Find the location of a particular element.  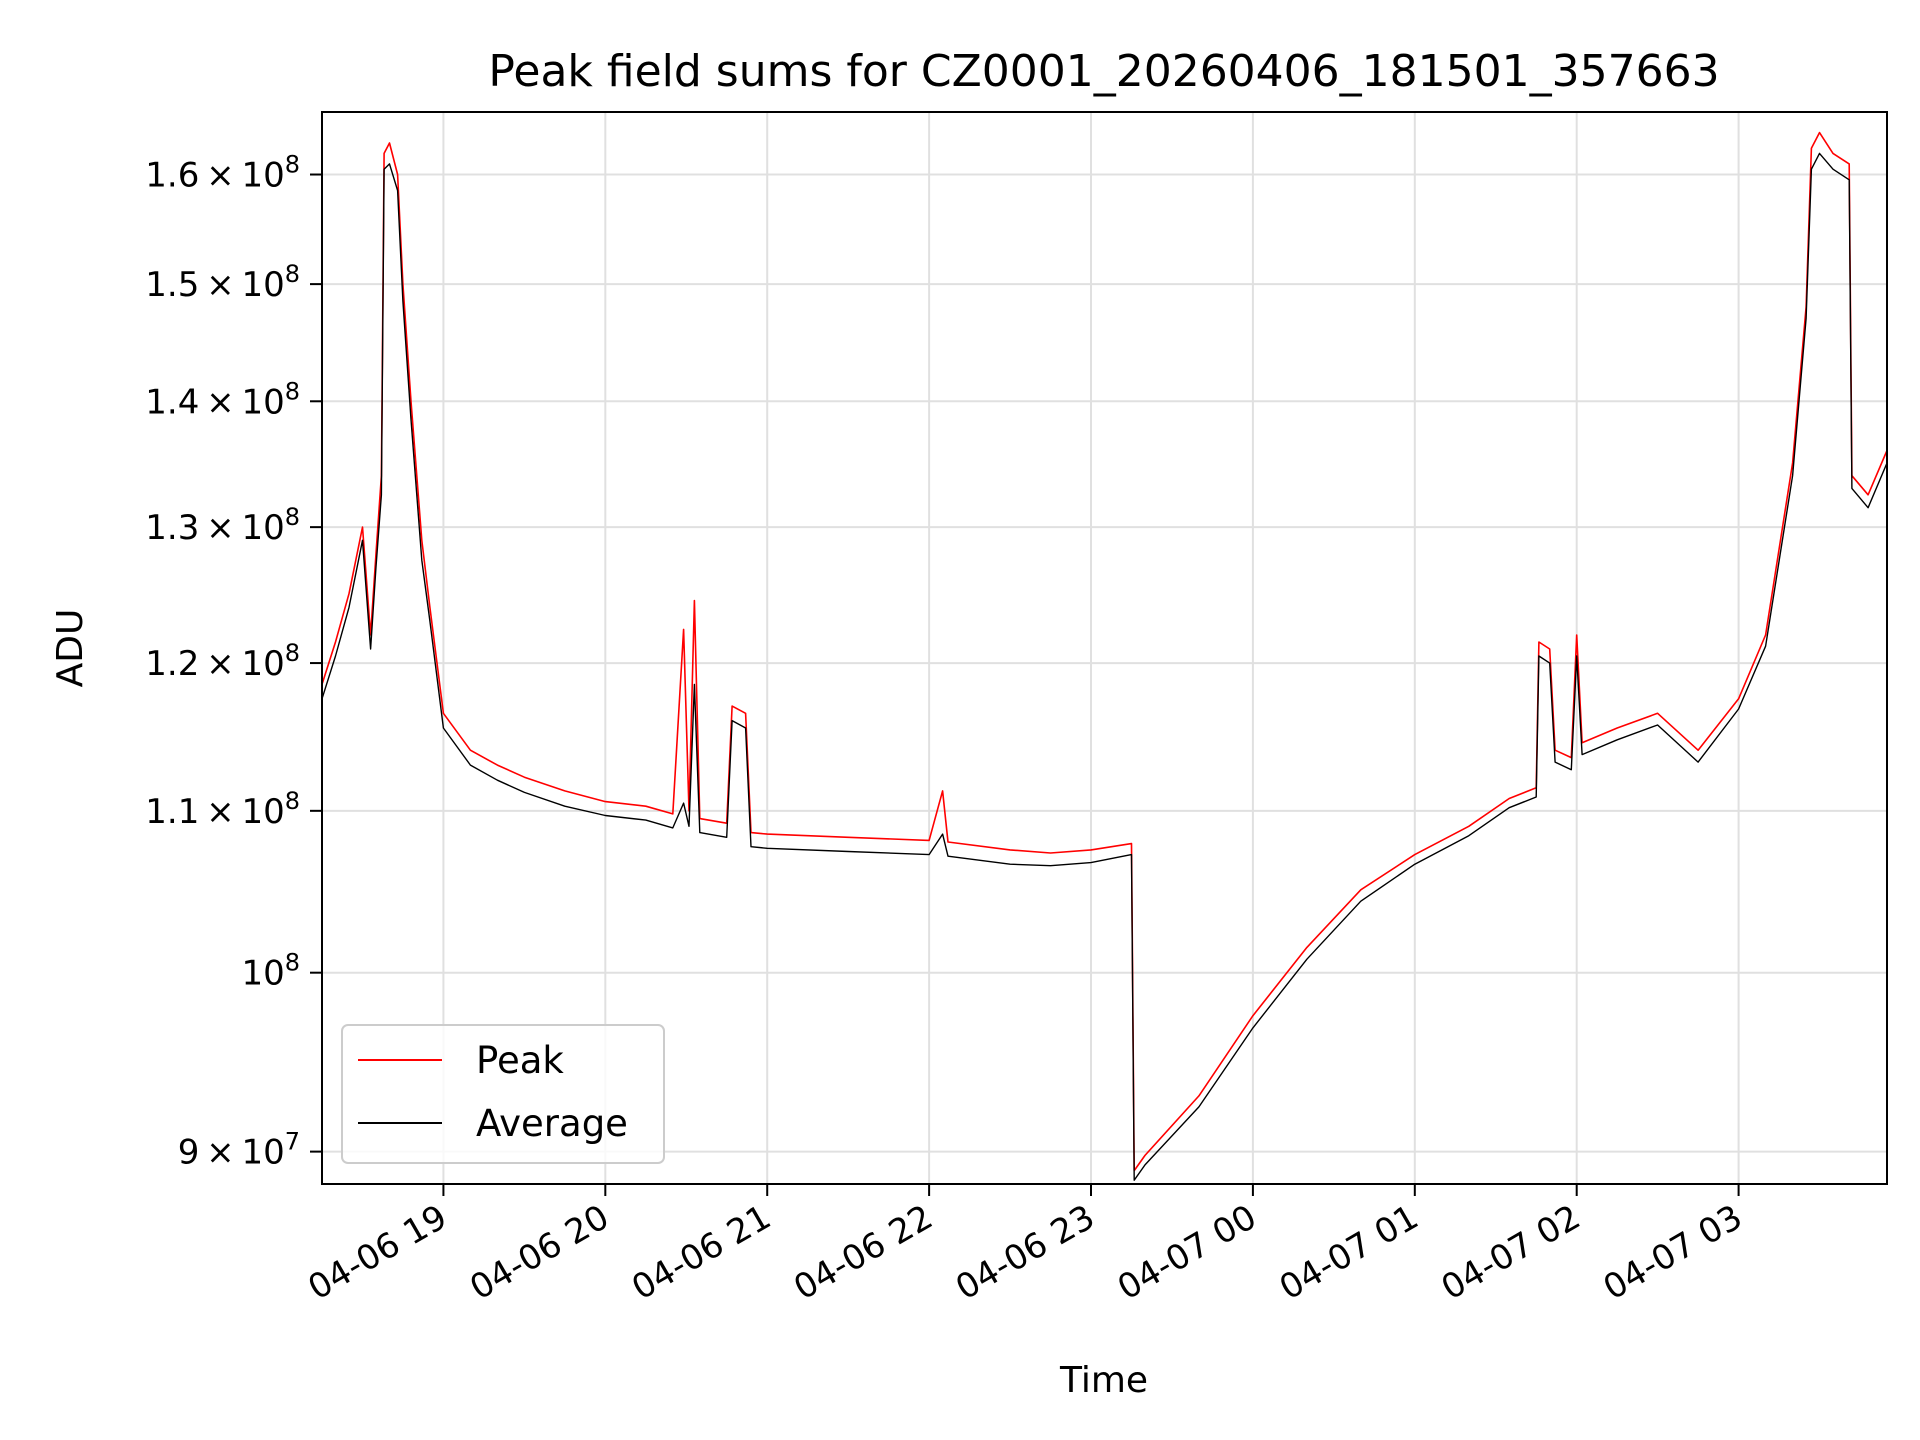

y-tick-label: 1.2 × 10⁸ is located at coordinates (222, 661).